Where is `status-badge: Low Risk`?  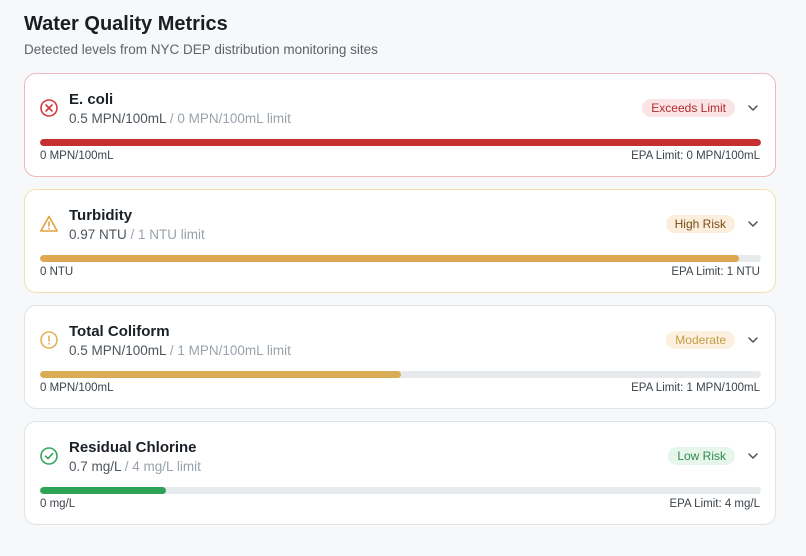
status-badge: Low Risk is located at coordinates (701, 456).